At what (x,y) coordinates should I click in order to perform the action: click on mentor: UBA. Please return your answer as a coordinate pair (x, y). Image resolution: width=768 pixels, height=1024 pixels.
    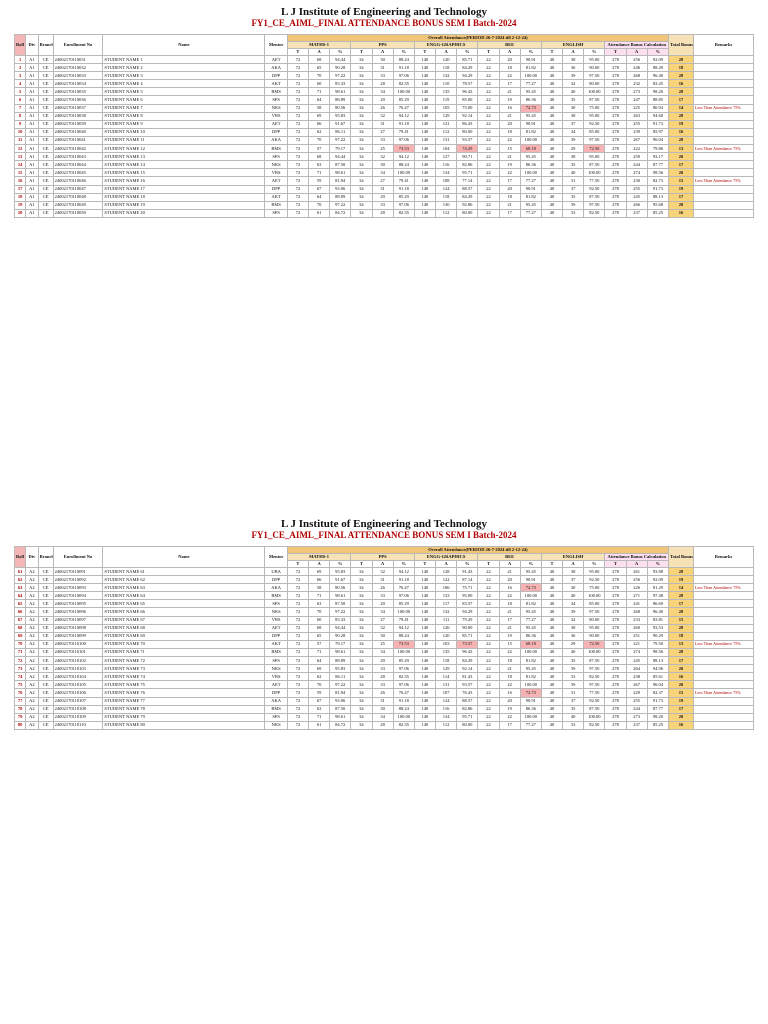
    Looking at the image, I should click on (276, 571).